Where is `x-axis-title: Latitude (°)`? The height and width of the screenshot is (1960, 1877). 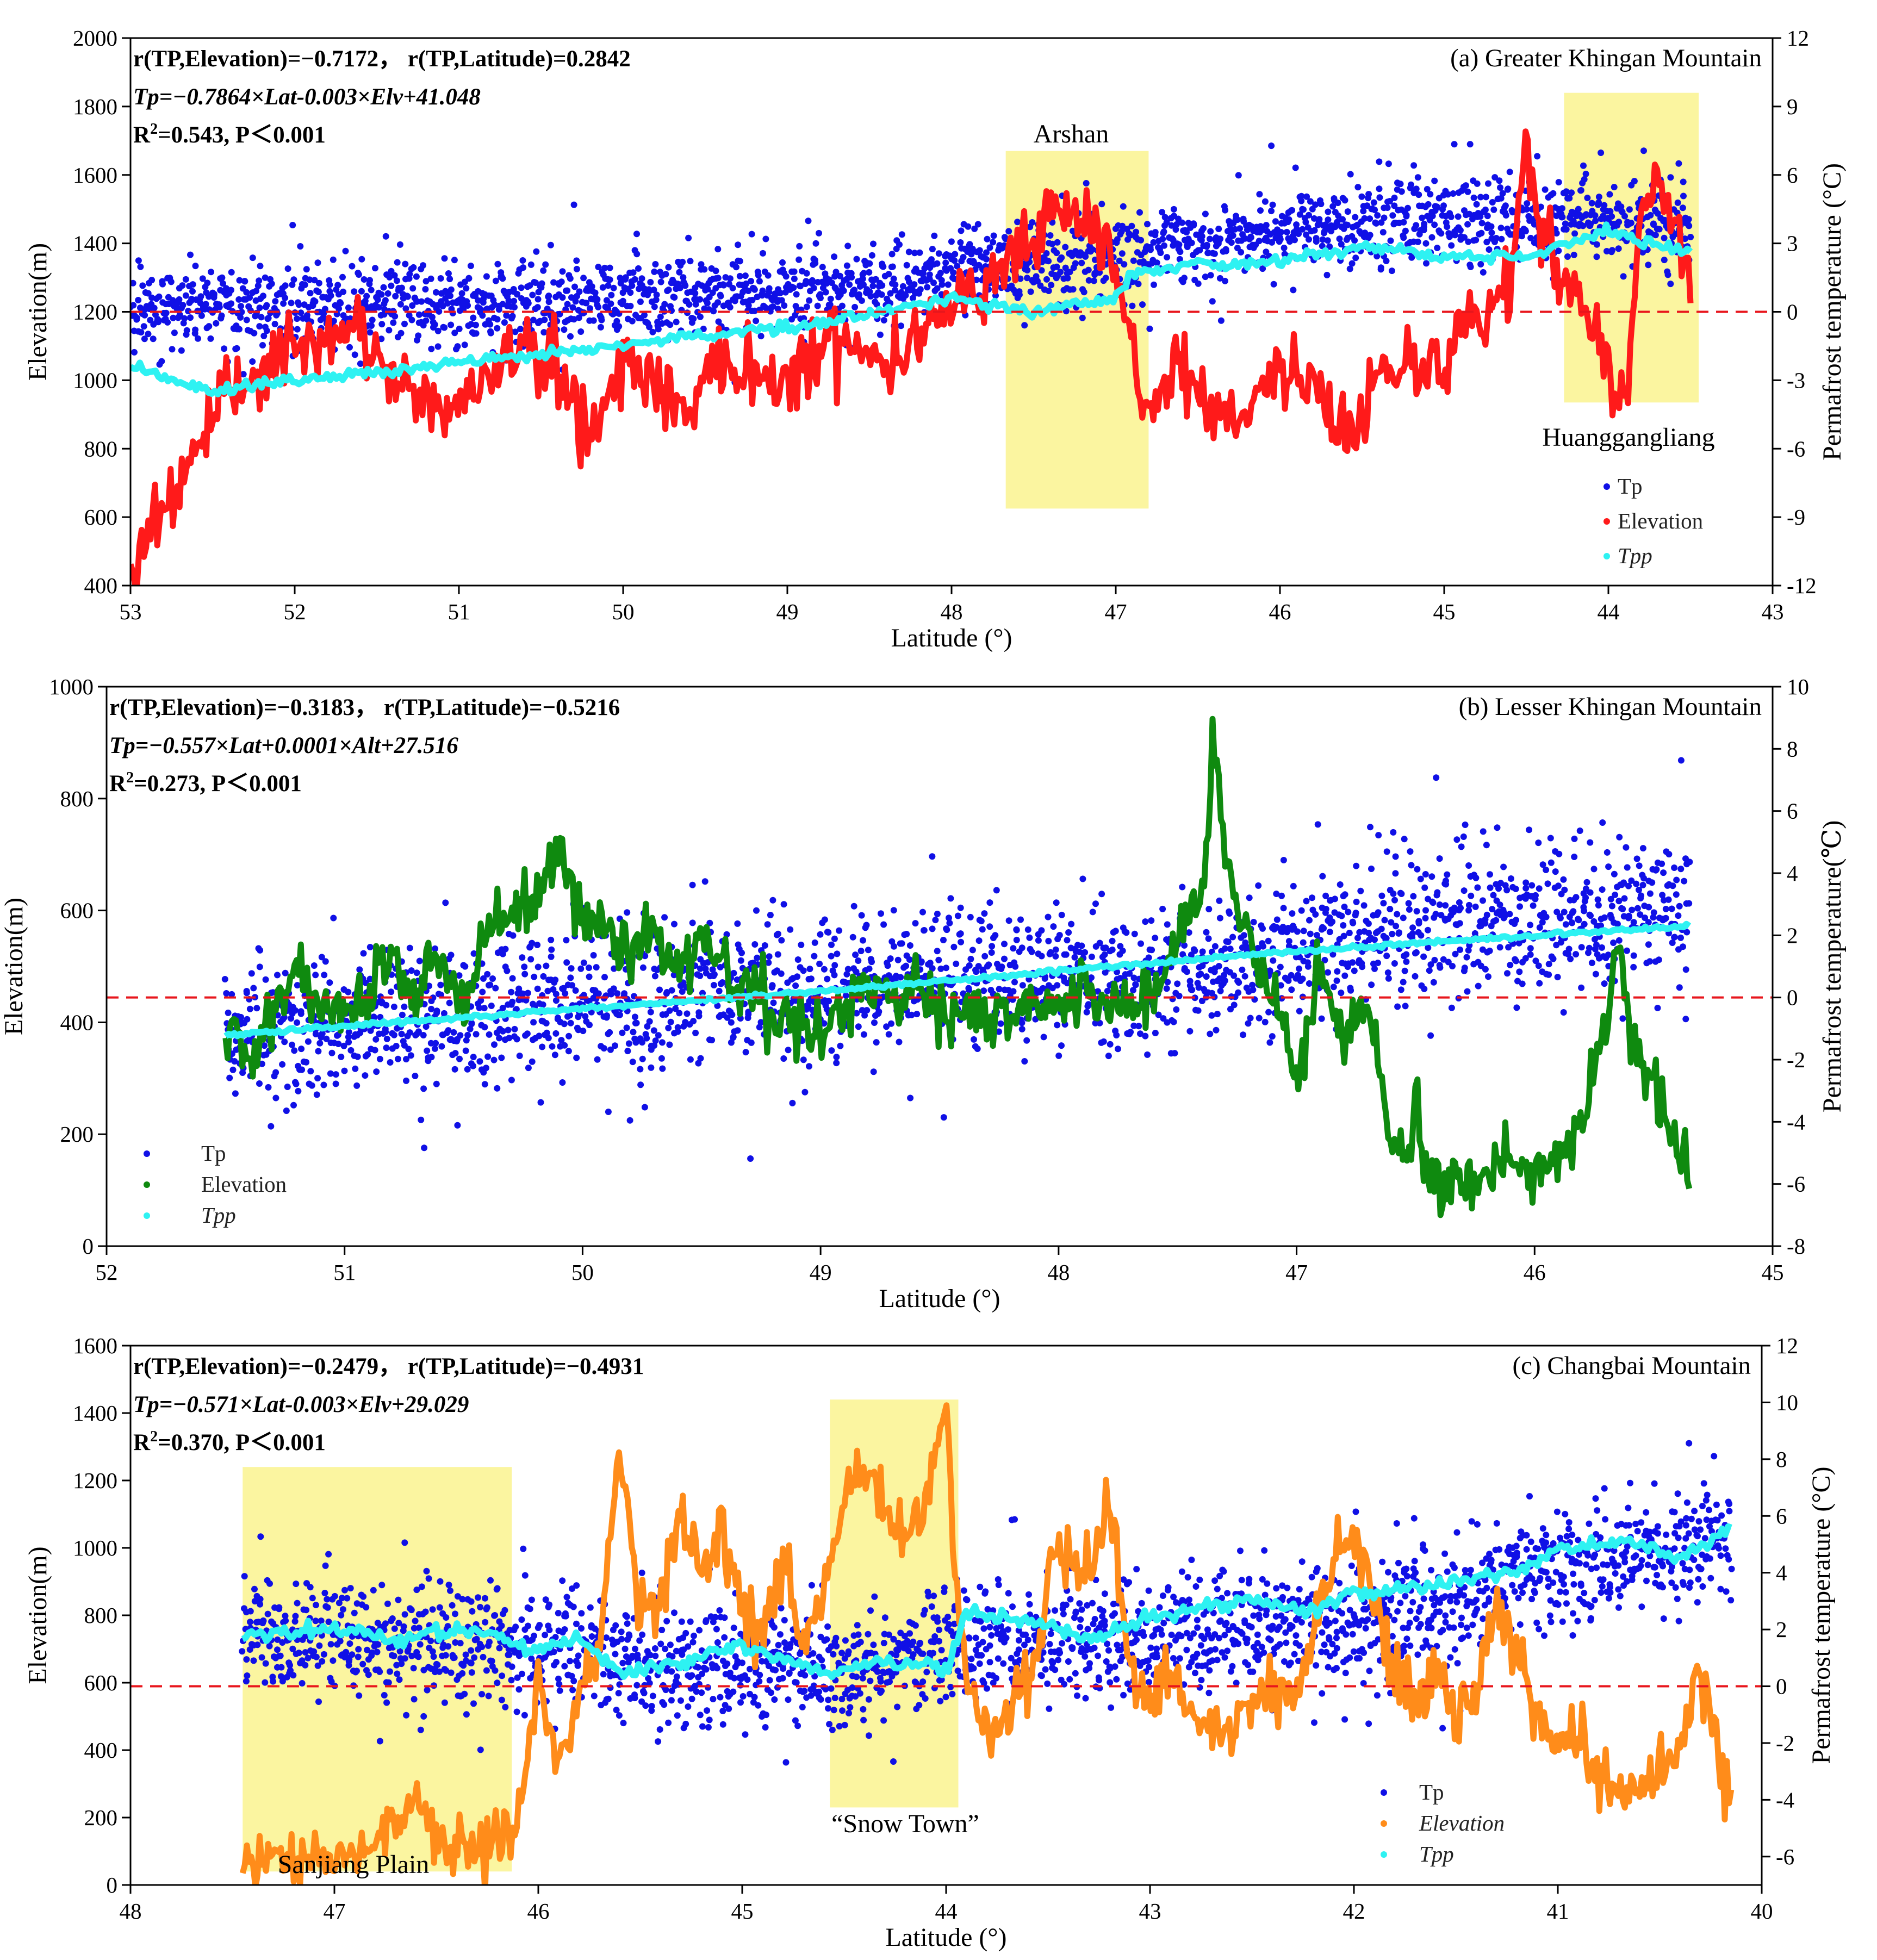 x-axis-title: Latitude (°) is located at coordinates (951, 638).